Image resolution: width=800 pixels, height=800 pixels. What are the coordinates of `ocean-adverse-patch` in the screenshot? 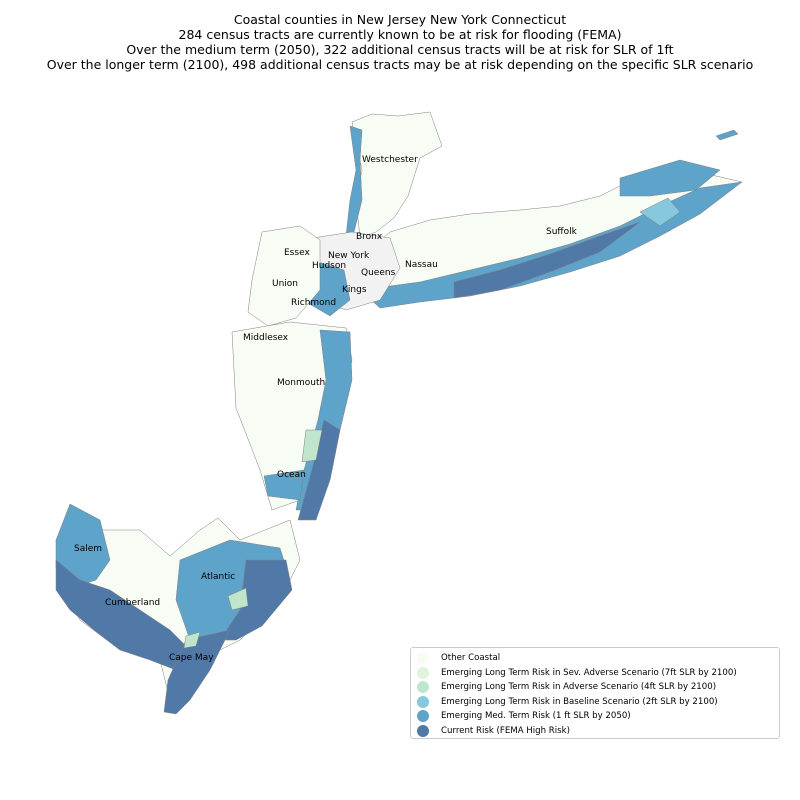 It's located at (312, 446).